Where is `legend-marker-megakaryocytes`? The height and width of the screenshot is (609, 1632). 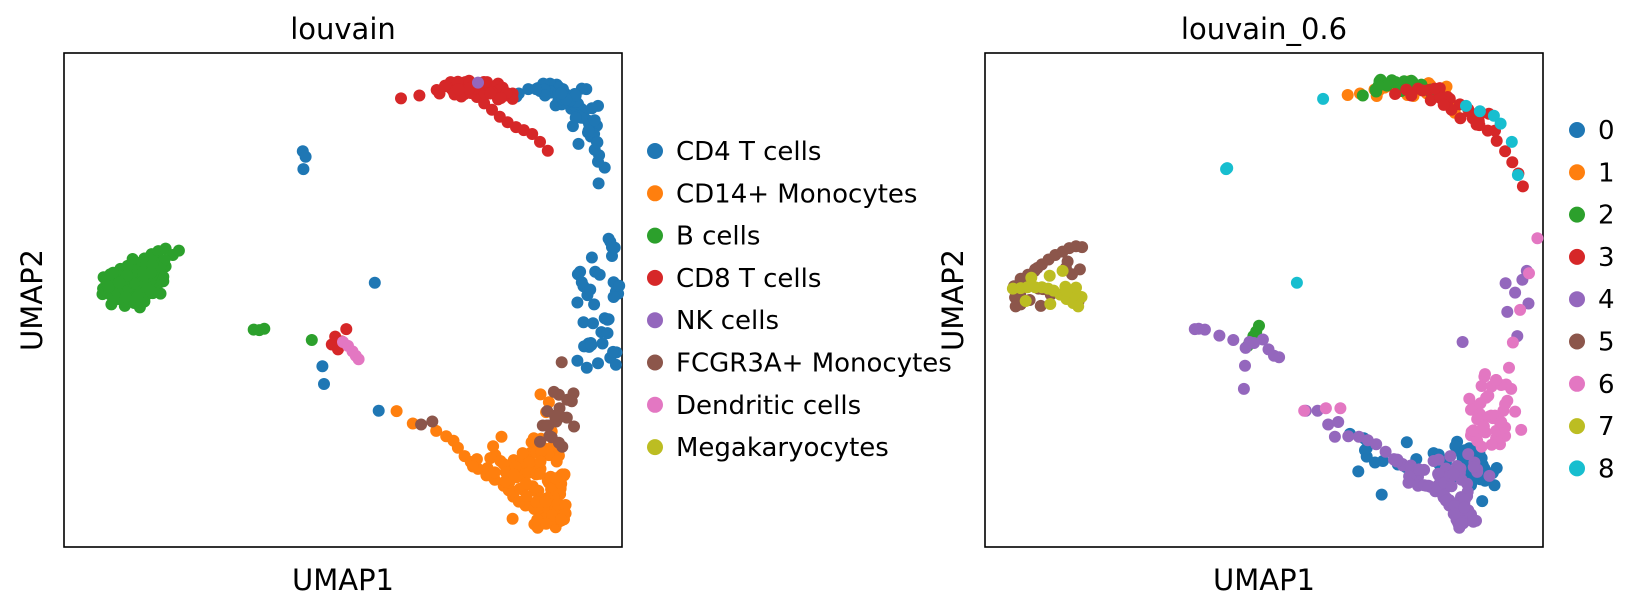 legend-marker-megakaryocytes is located at coordinates (655, 447).